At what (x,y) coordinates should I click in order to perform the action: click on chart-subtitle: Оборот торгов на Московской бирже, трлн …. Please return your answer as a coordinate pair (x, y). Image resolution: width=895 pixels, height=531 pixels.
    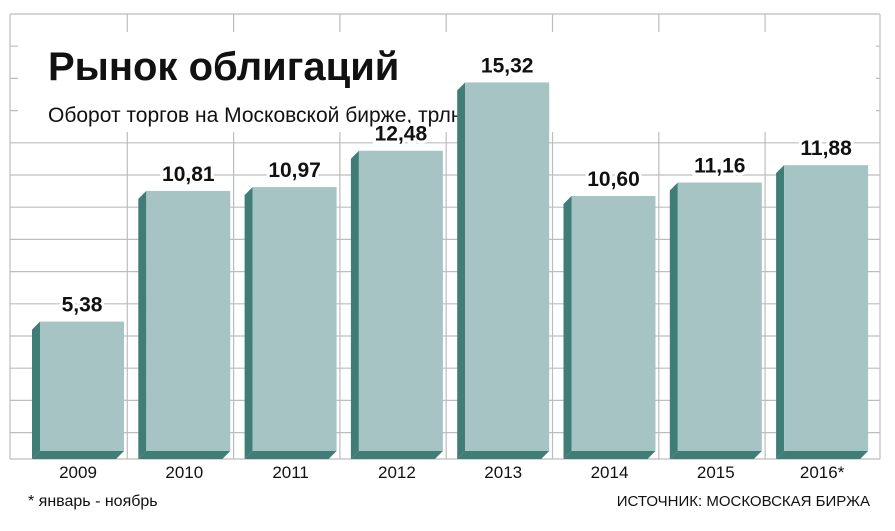
    Looking at the image, I should click on (278, 115).